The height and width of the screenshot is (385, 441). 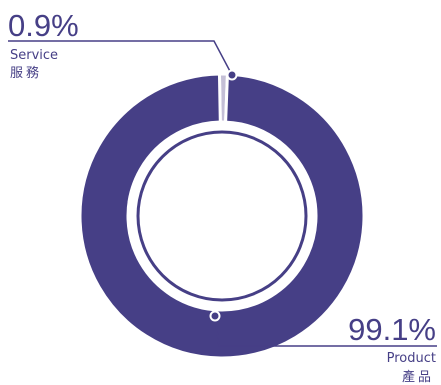 What do you see at coordinates (26, 73) in the screenshot?
I see `service-label-zh: 服務` at bounding box center [26, 73].